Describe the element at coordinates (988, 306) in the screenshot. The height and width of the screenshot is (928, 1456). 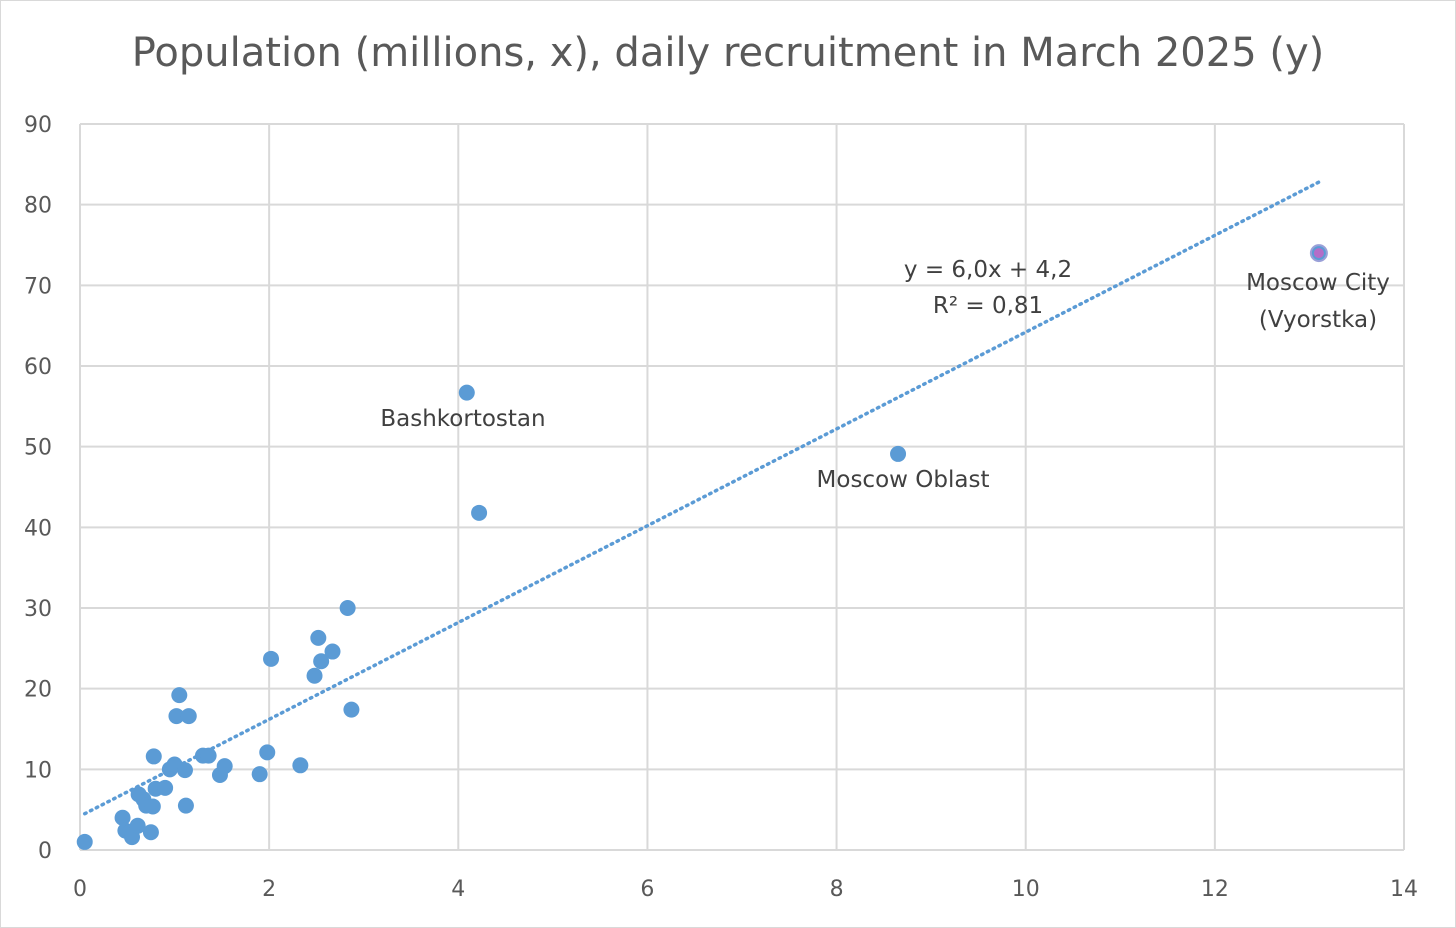
I see `trendline-r-squared: R² = 0,81` at that location.